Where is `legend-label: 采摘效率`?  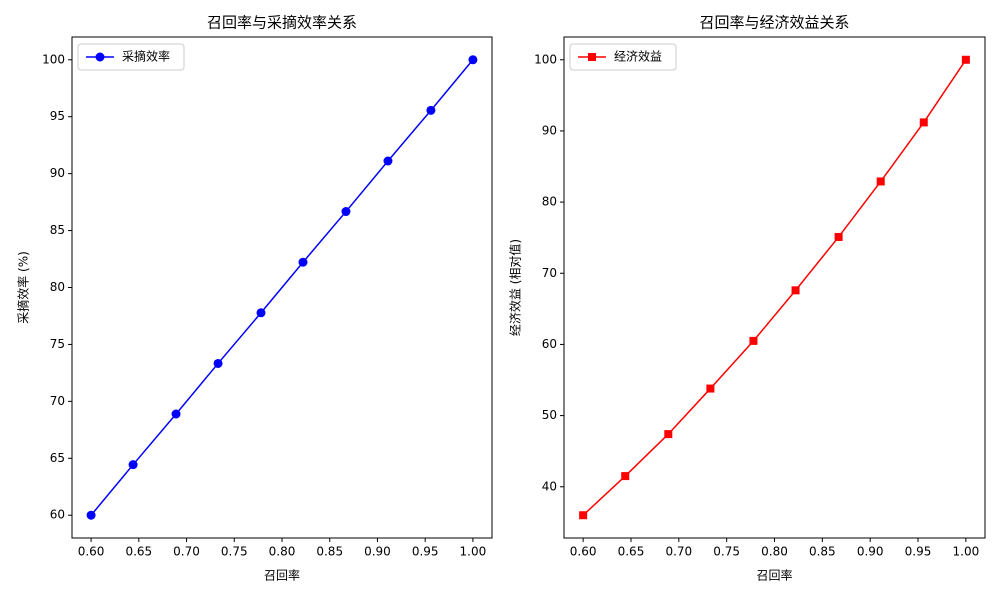 legend-label: 采摘效率 is located at coordinates (146, 56).